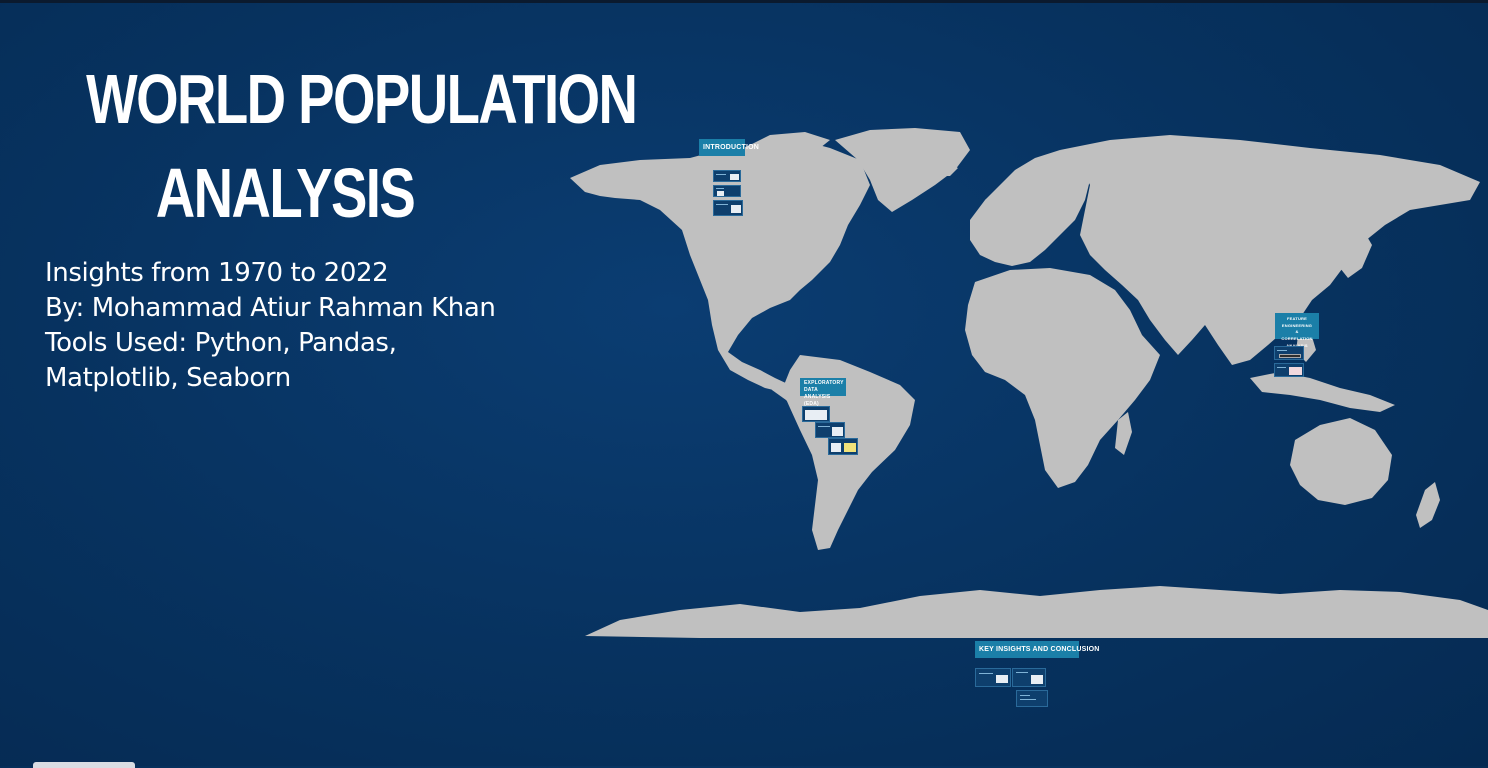 The image size is (1488, 768). Describe the element at coordinates (285, 193) in the screenshot. I see `title-line-2: ANALYSIS` at that location.